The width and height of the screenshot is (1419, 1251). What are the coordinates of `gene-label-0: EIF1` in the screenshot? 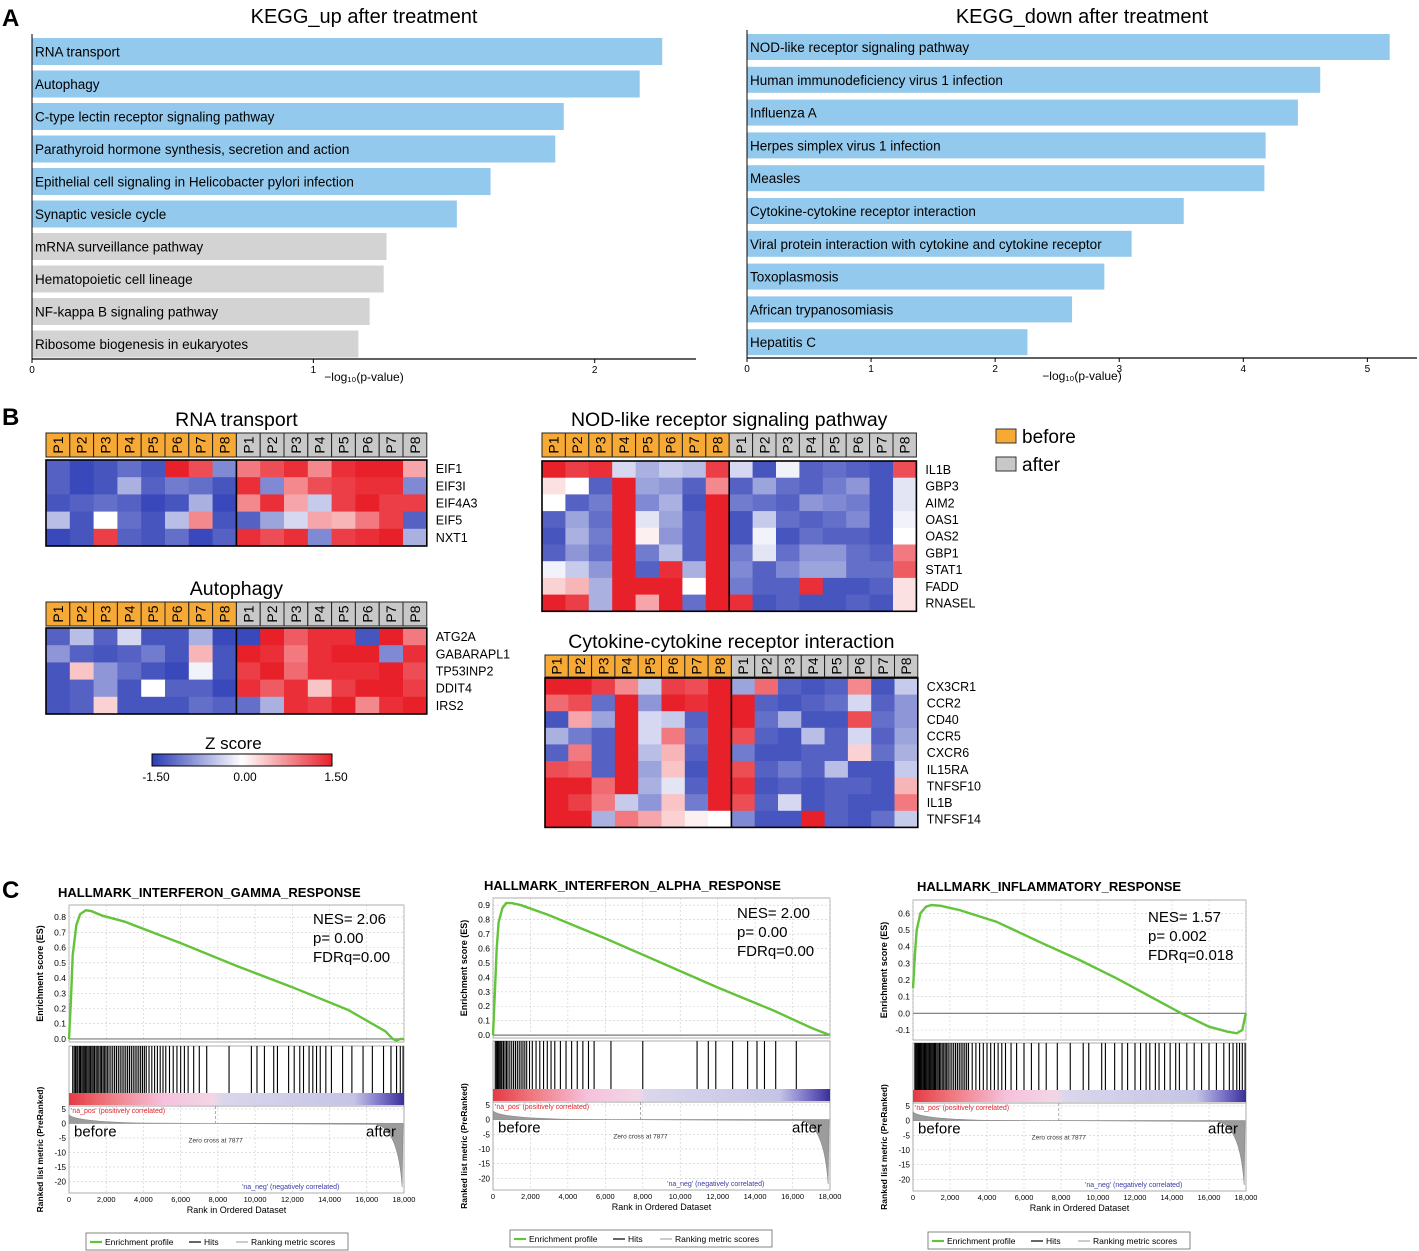 It's located at (449, 469).